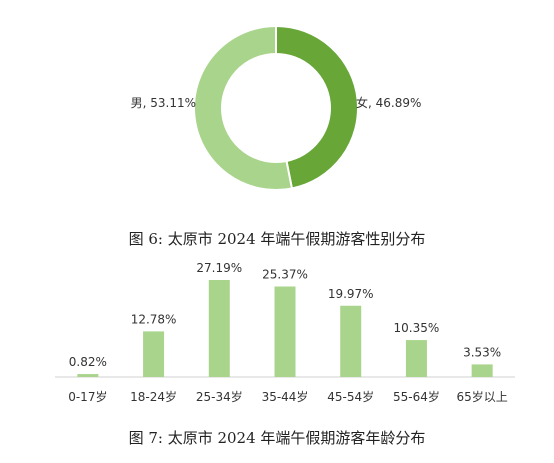 Image resolution: width=554 pixels, height=463 pixels. I want to click on x-tick-label: 25-34岁, so click(219, 396).